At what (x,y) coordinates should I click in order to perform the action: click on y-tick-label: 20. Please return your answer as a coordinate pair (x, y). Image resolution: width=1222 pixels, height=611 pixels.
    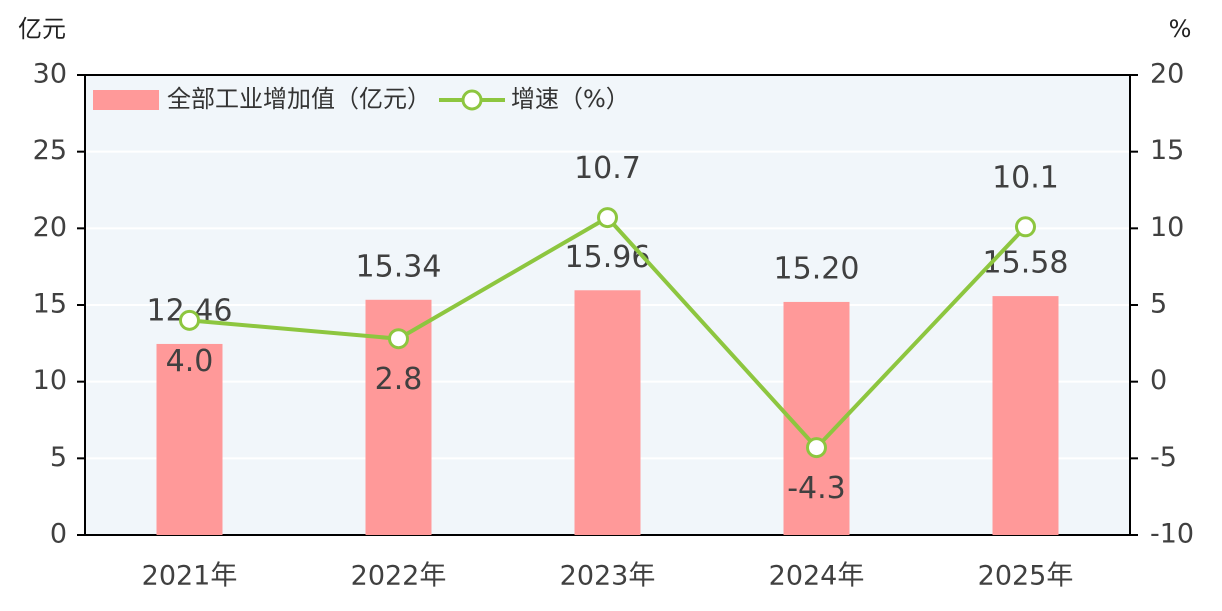
    Looking at the image, I should click on (50, 227).